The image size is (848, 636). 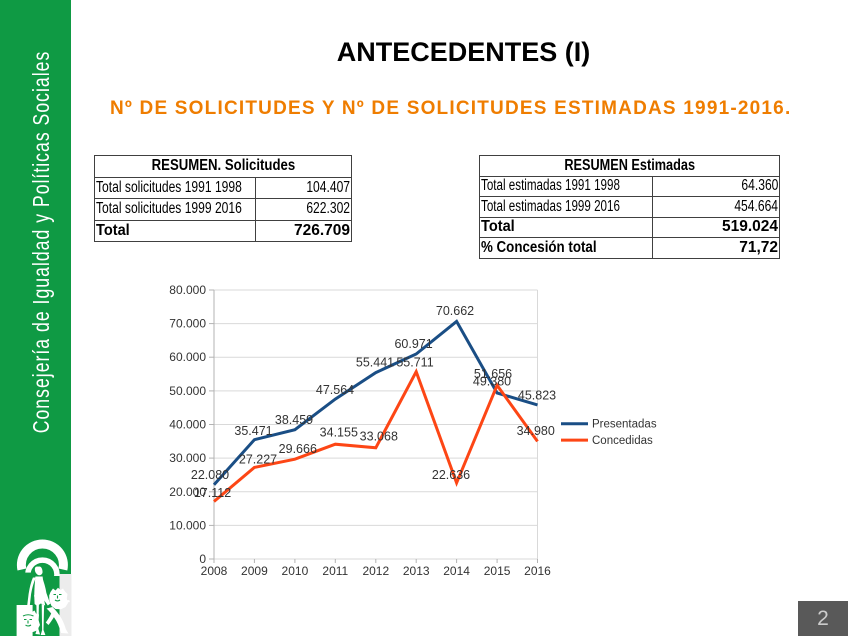 I want to click on svg-text: 40.000, so click(x=187, y=425).